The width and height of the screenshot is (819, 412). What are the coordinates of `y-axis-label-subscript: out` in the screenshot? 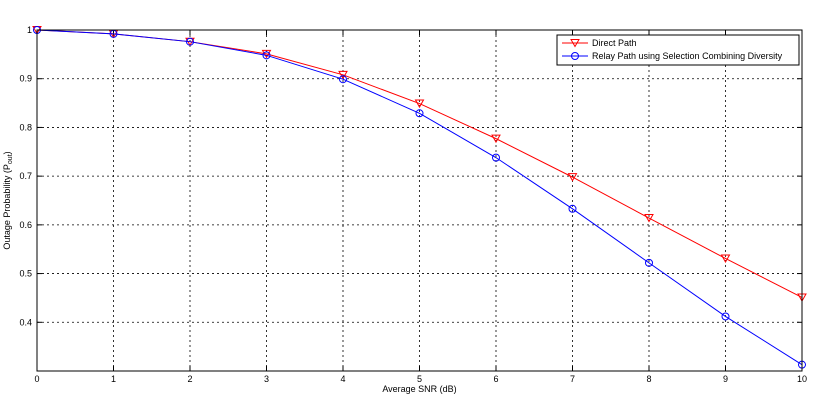 It's located at (10, 159).